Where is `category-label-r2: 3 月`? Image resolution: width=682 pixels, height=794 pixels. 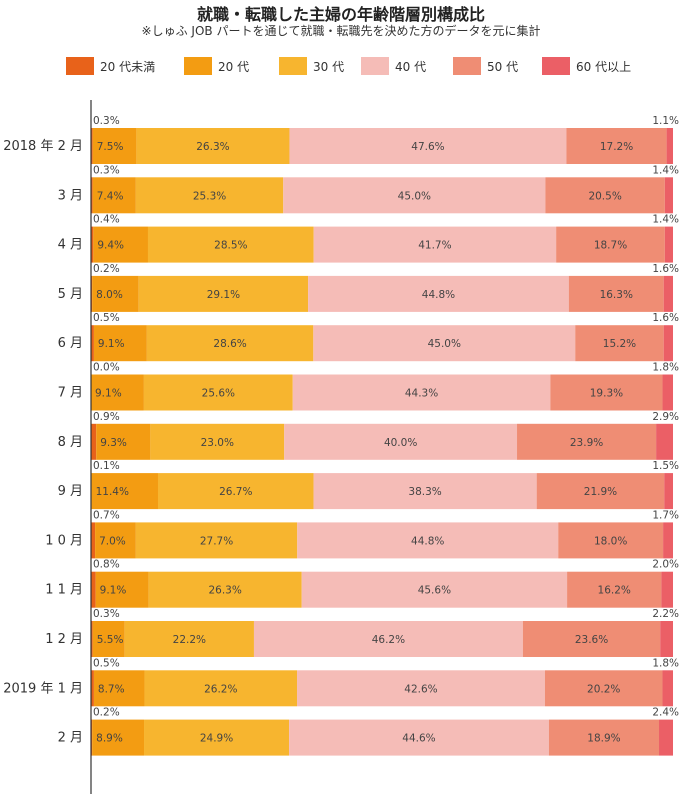
category-label-r2: 3 月 is located at coordinates (70, 195).